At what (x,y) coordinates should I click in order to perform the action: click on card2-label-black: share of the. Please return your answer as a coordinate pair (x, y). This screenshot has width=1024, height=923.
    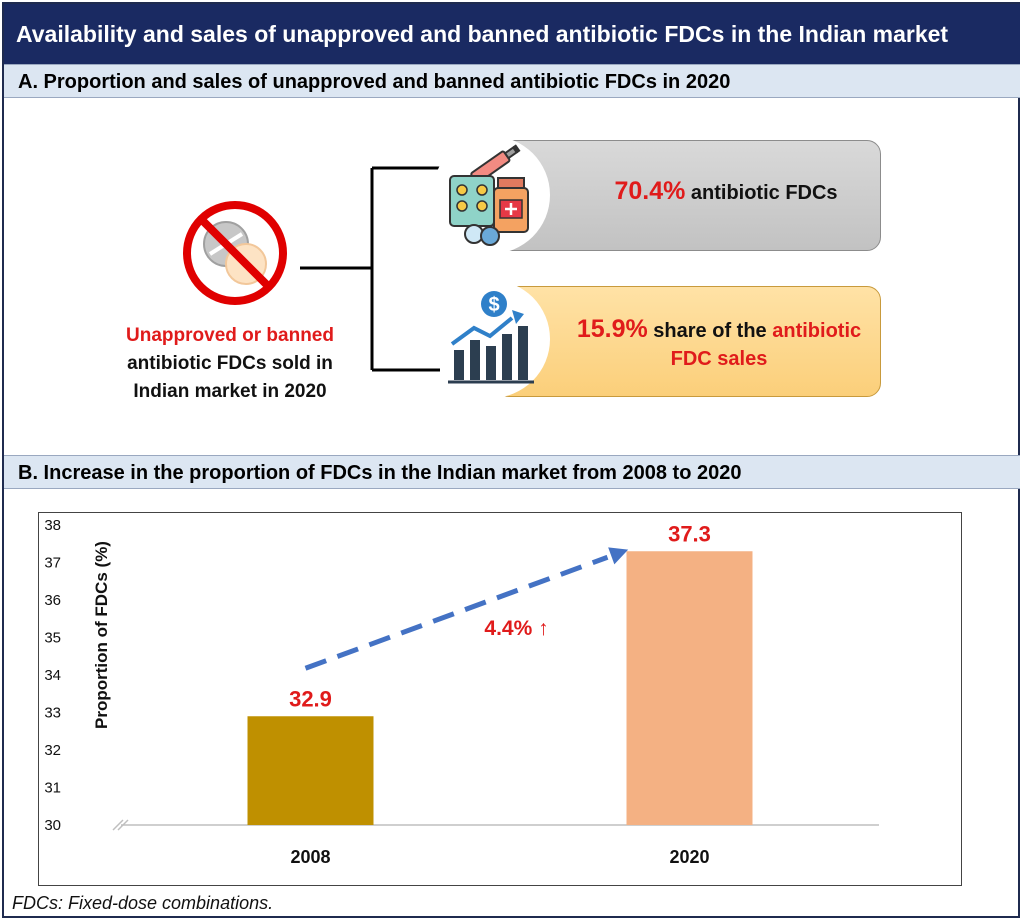
    Looking at the image, I should click on (710, 331).